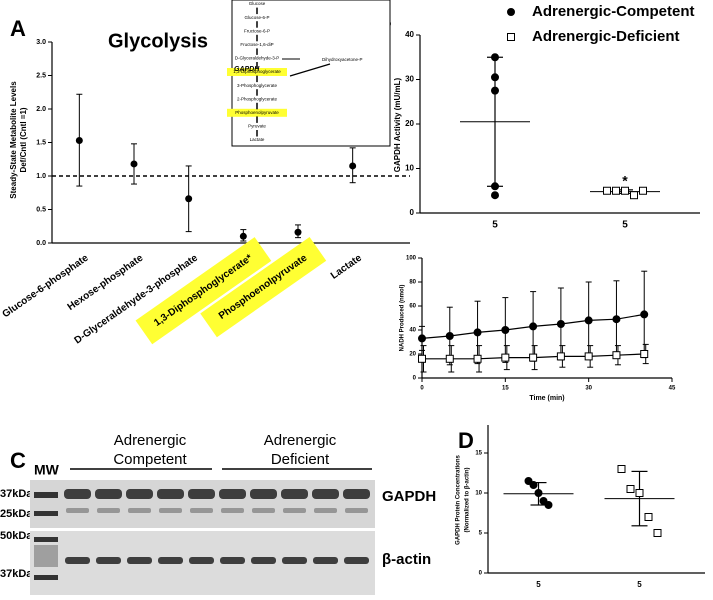 The width and height of the screenshot is (713, 600). Describe the element at coordinates (256, 17) in the screenshot. I see `pathway-step: Glucose-6-P` at that location.